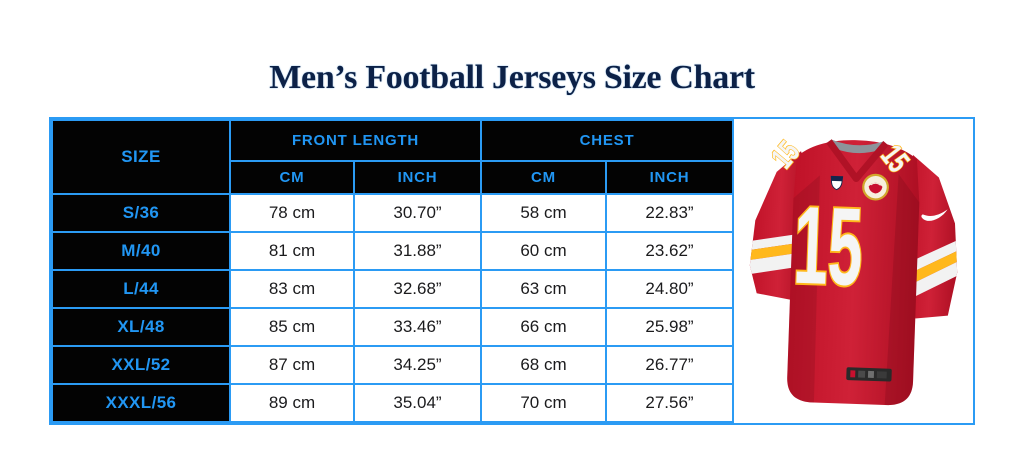 The height and width of the screenshot is (471, 1024). Describe the element at coordinates (292, 251) in the screenshot. I see `front-length-cm-cell: 81 cm` at that location.